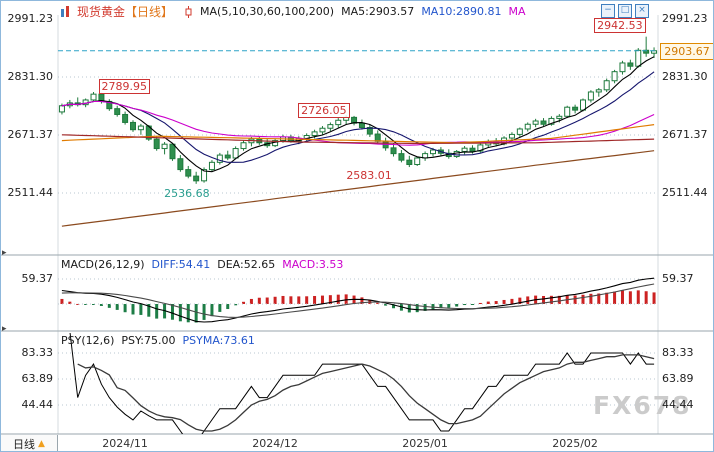 This screenshot has width=714, height=452. What do you see at coordinates (149, 12) in the screenshot?
I see `interval-label: 【日线】` at bounding box center [149, 12].